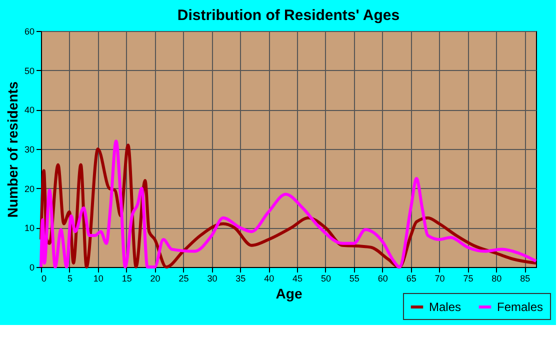  What do you see at coordinates (354, 279) in the screenshot?
I see `x-tick-label: 55` at bounding box center [354, 279].